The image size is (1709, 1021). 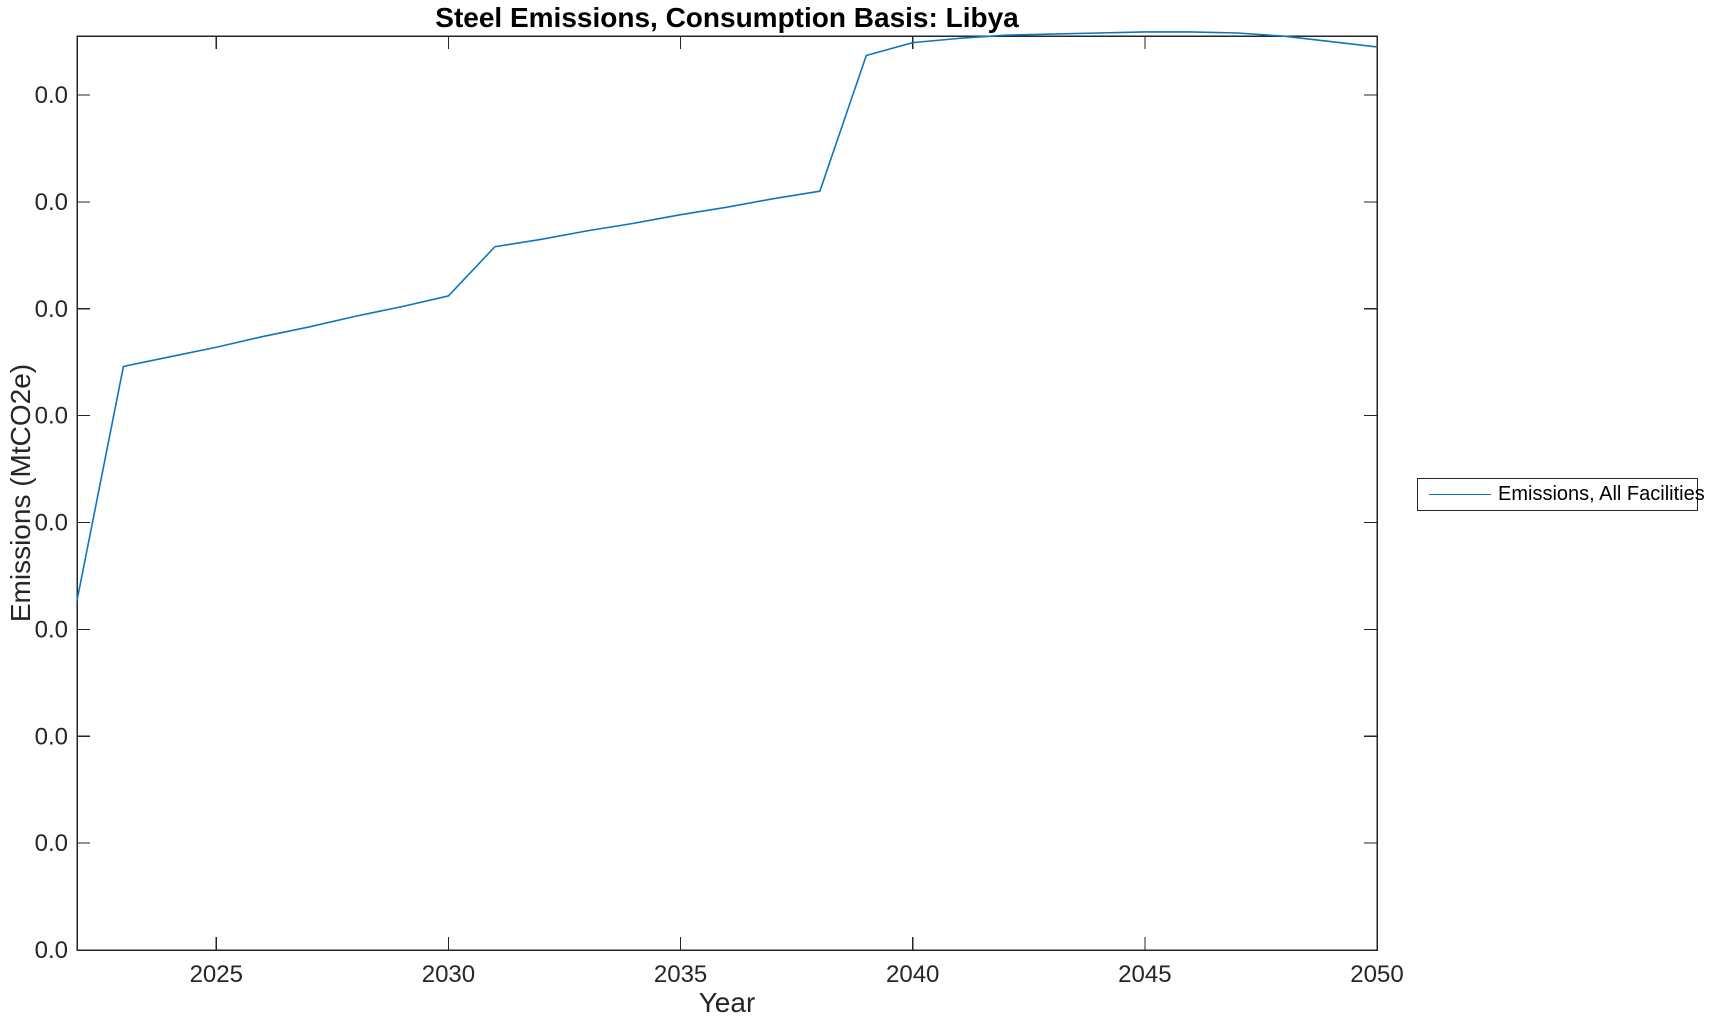 What do you see at coordinates (1601, 494) in the screenshot?
I see `legend-label: Emissions, All Facilities` at bounding box center [1601, 494].